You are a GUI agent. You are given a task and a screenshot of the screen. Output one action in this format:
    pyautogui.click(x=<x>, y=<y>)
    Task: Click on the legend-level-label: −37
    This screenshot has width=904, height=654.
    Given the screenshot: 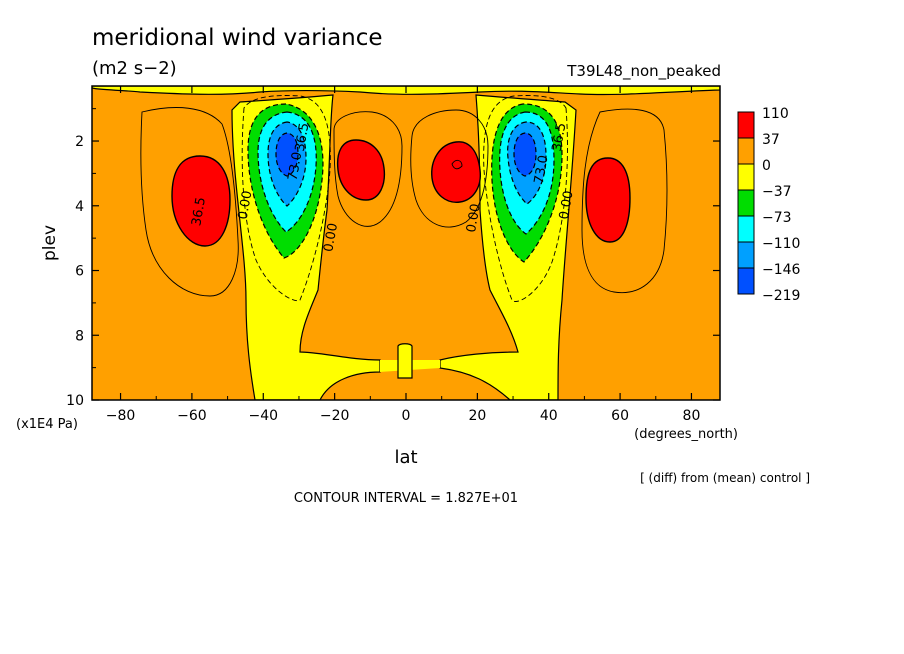 What is the action you would take?
    pyautogui.click(x=777, y=192)
    